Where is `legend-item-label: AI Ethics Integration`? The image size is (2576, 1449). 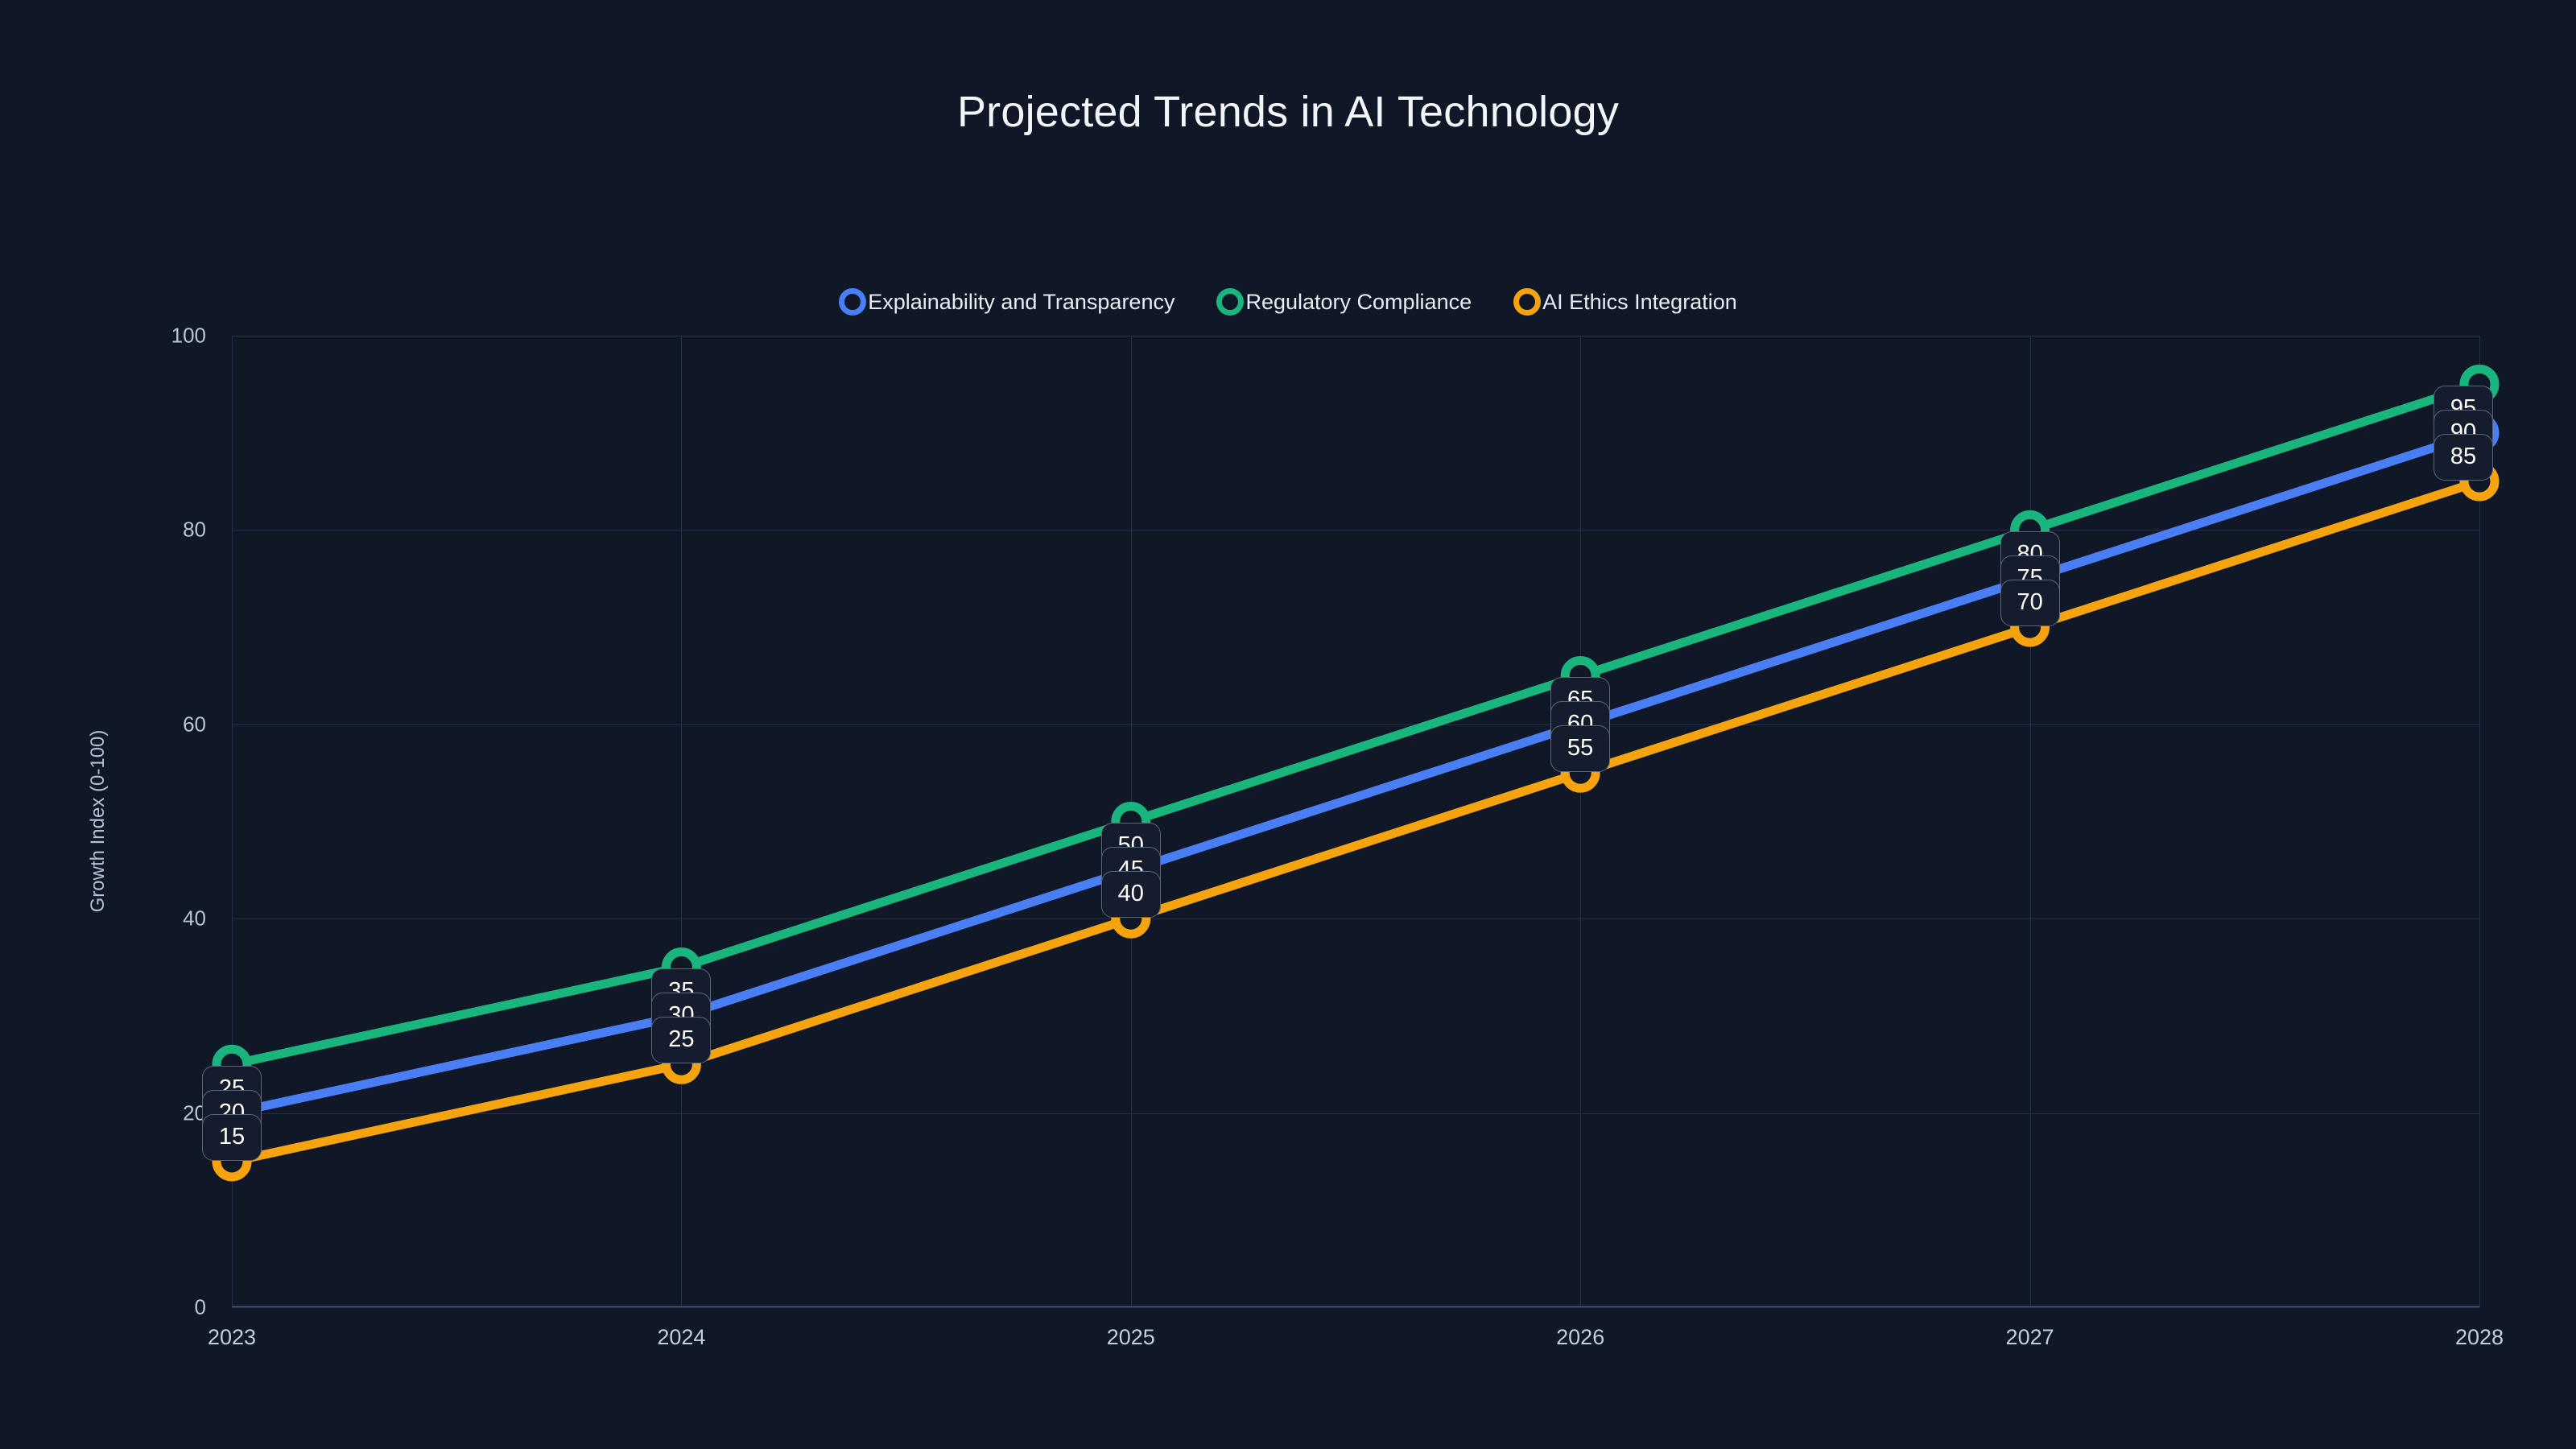 legend-item-label: AI Ethics Integration is located at coordinates (1639, 301).